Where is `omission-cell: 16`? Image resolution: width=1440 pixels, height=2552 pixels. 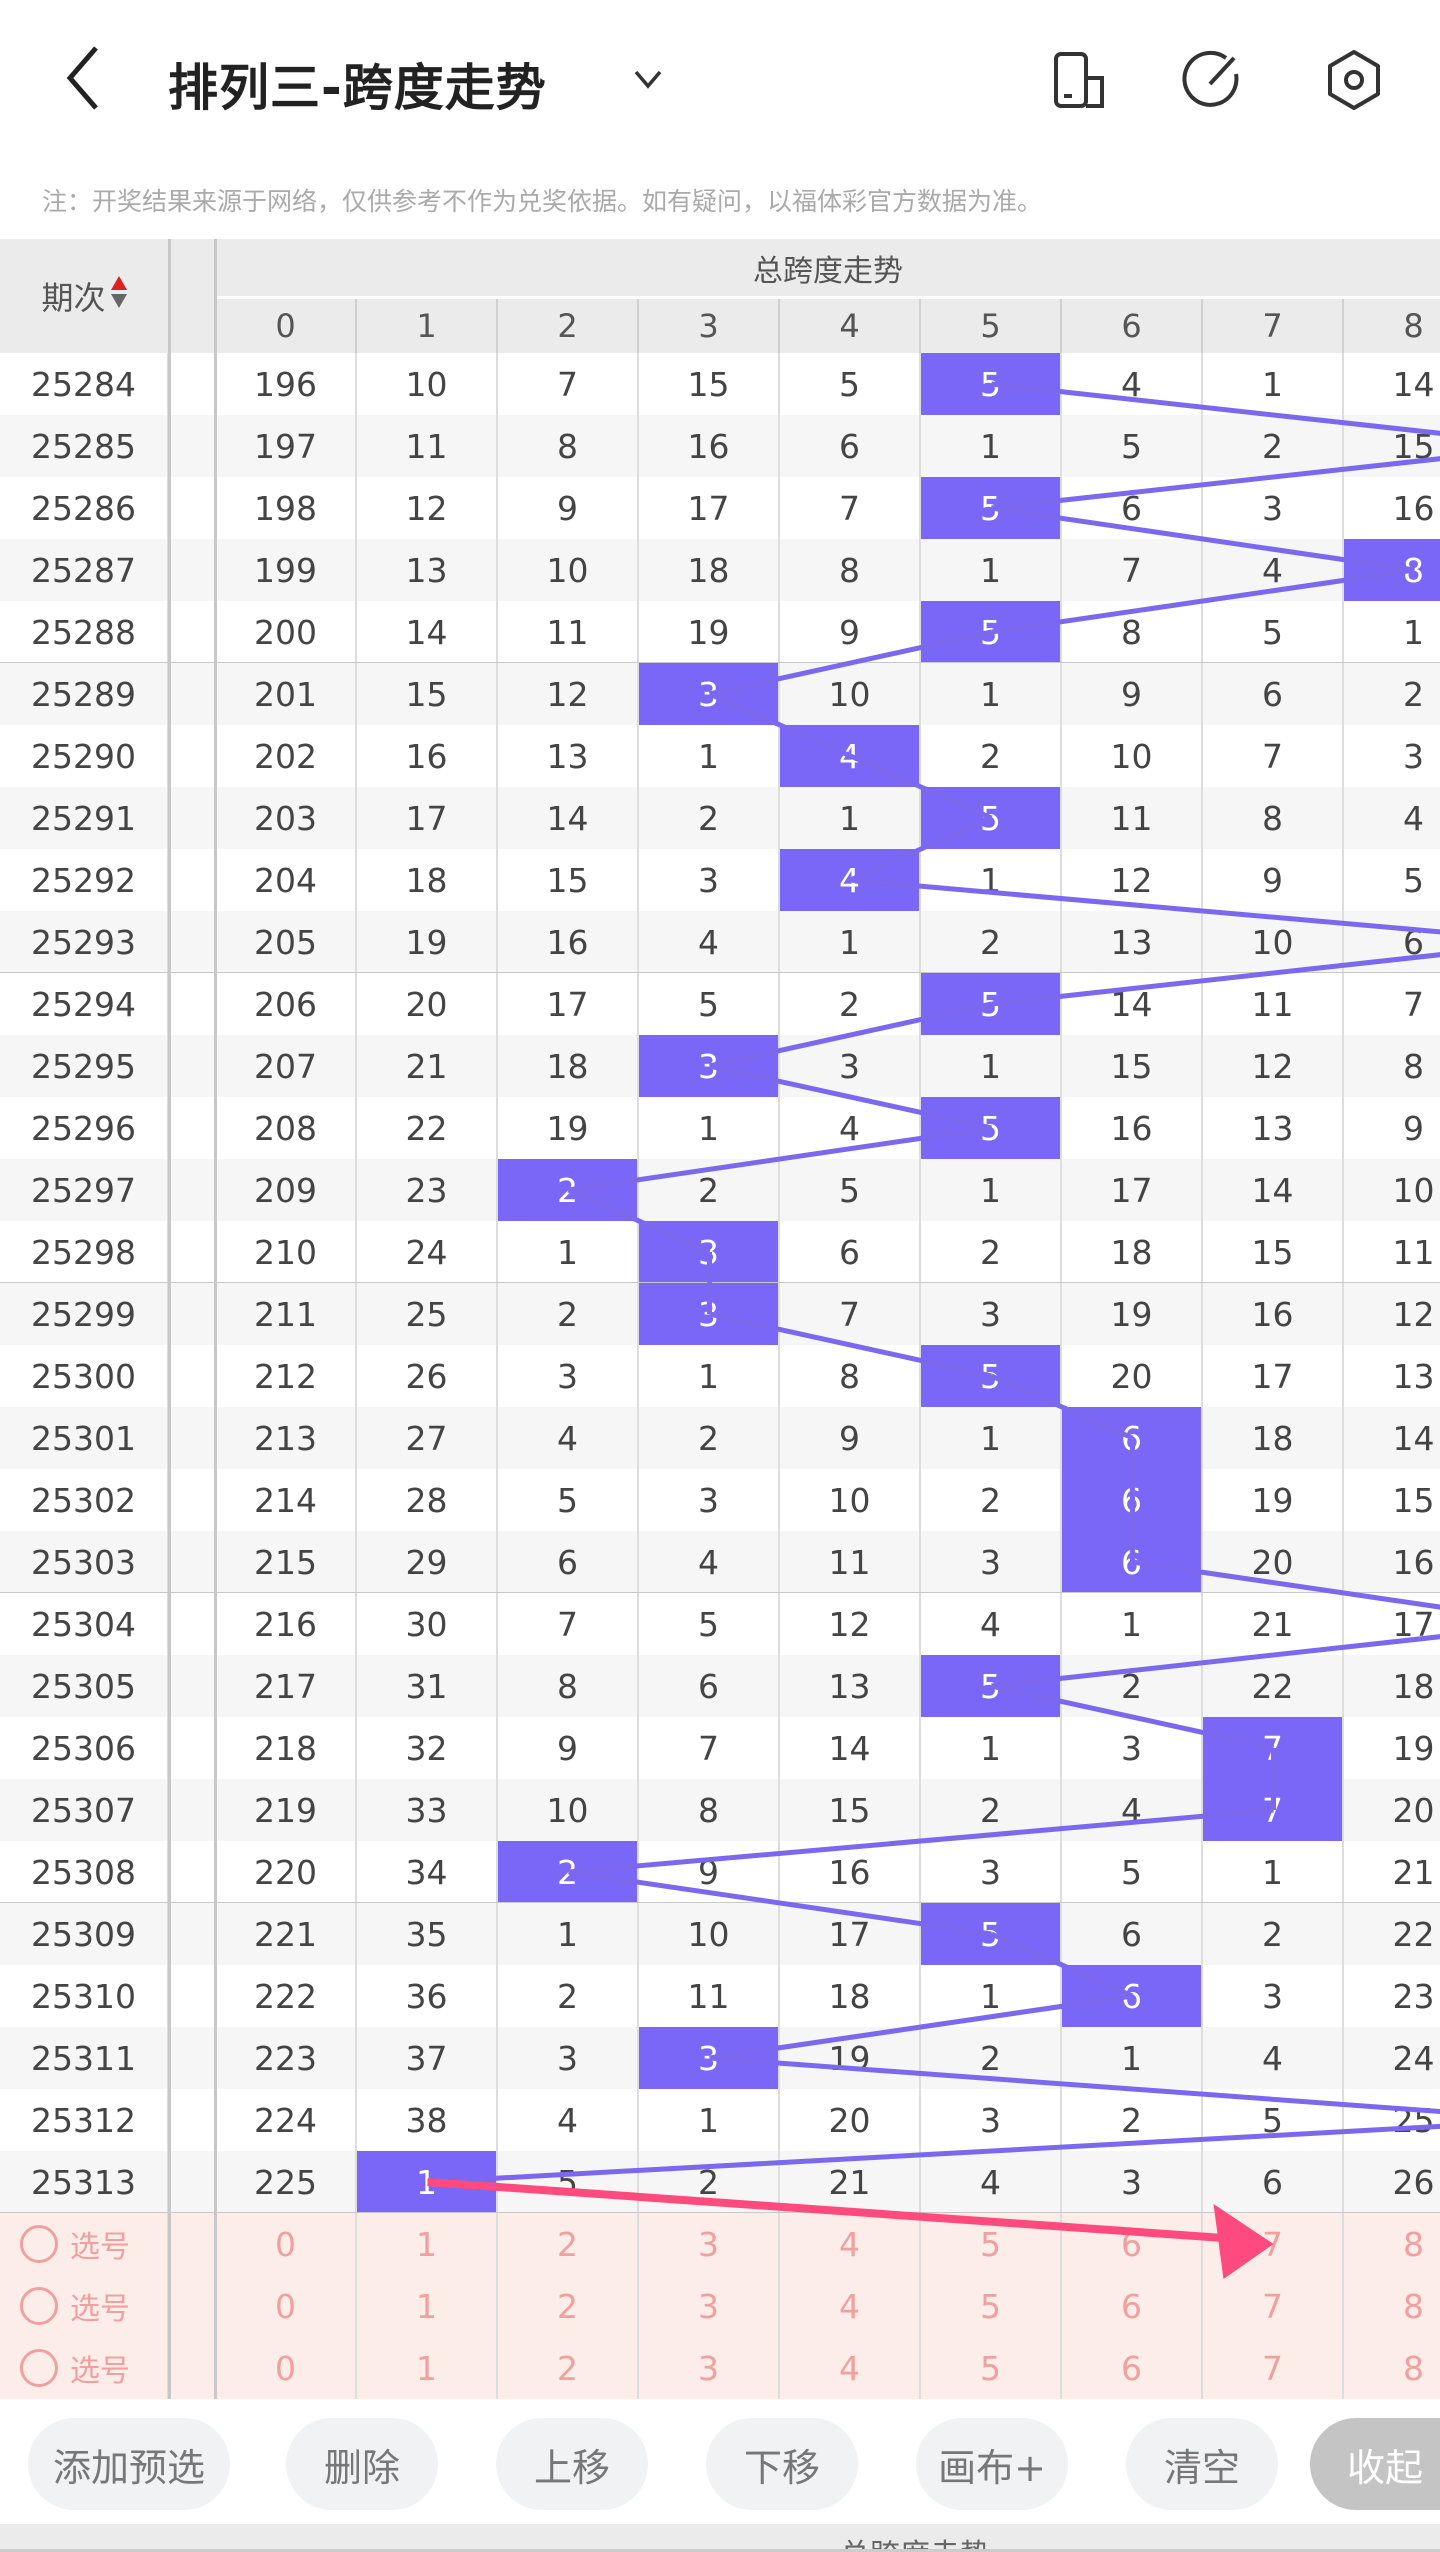
omission-cell: 16 is located at coordinates (1392, 508).